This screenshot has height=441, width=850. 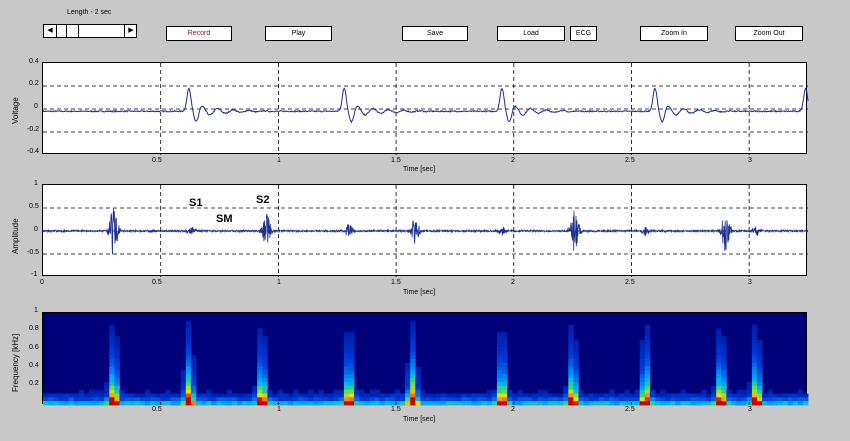 I want to click on zoom-out-button: Zoom Out, so click(x=769, y=33).